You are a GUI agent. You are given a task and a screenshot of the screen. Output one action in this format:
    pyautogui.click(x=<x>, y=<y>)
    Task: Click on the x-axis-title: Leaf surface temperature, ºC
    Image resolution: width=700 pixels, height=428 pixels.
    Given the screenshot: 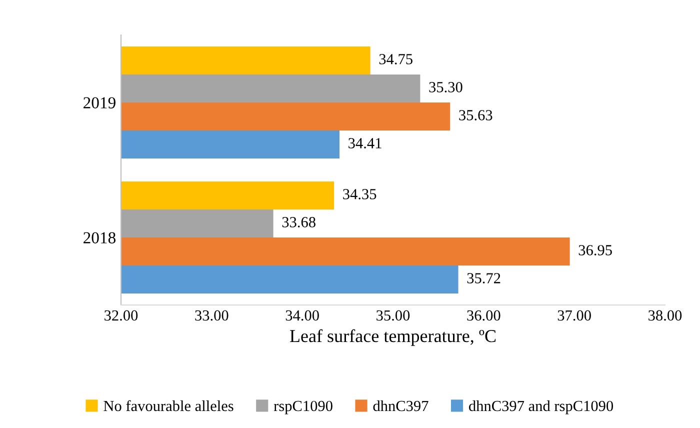 What is the action you would take?
    pyautogui.click(x=393, y=337)
    